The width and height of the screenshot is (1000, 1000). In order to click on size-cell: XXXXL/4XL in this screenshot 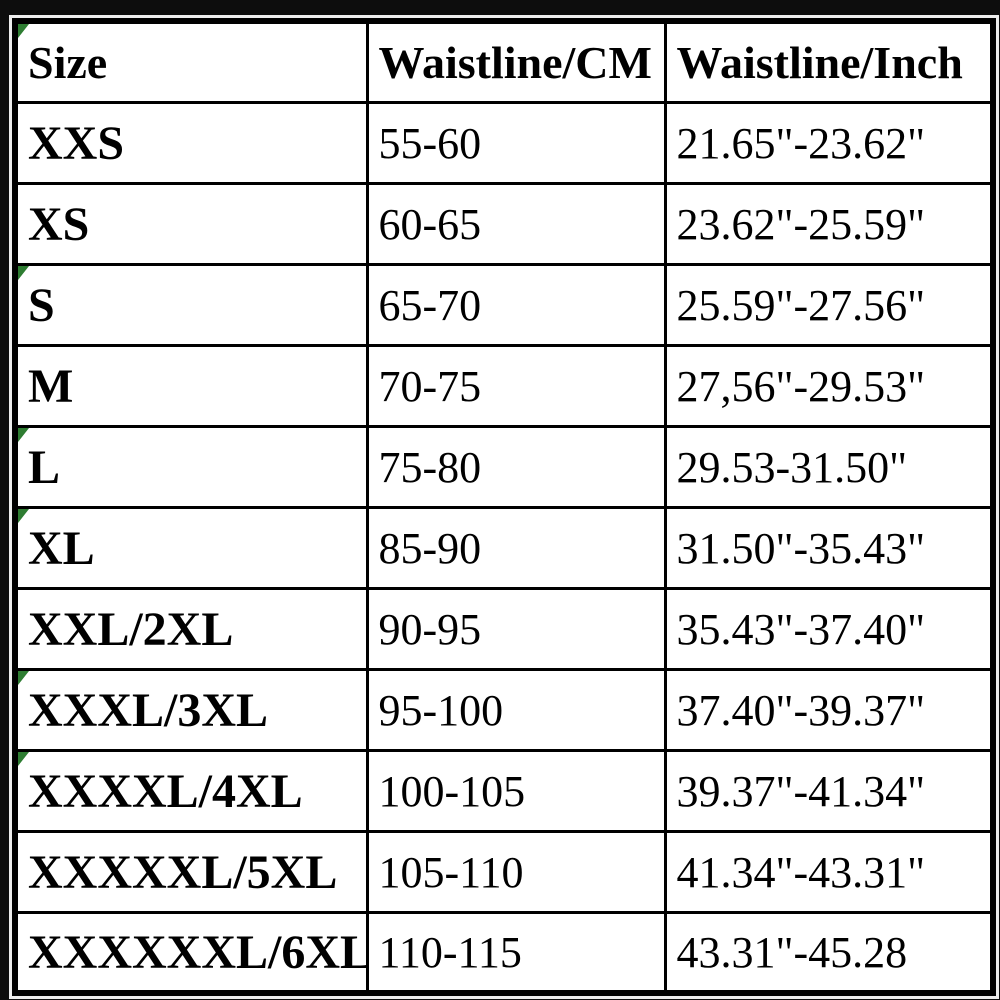, I will do `click(191, 790)`.